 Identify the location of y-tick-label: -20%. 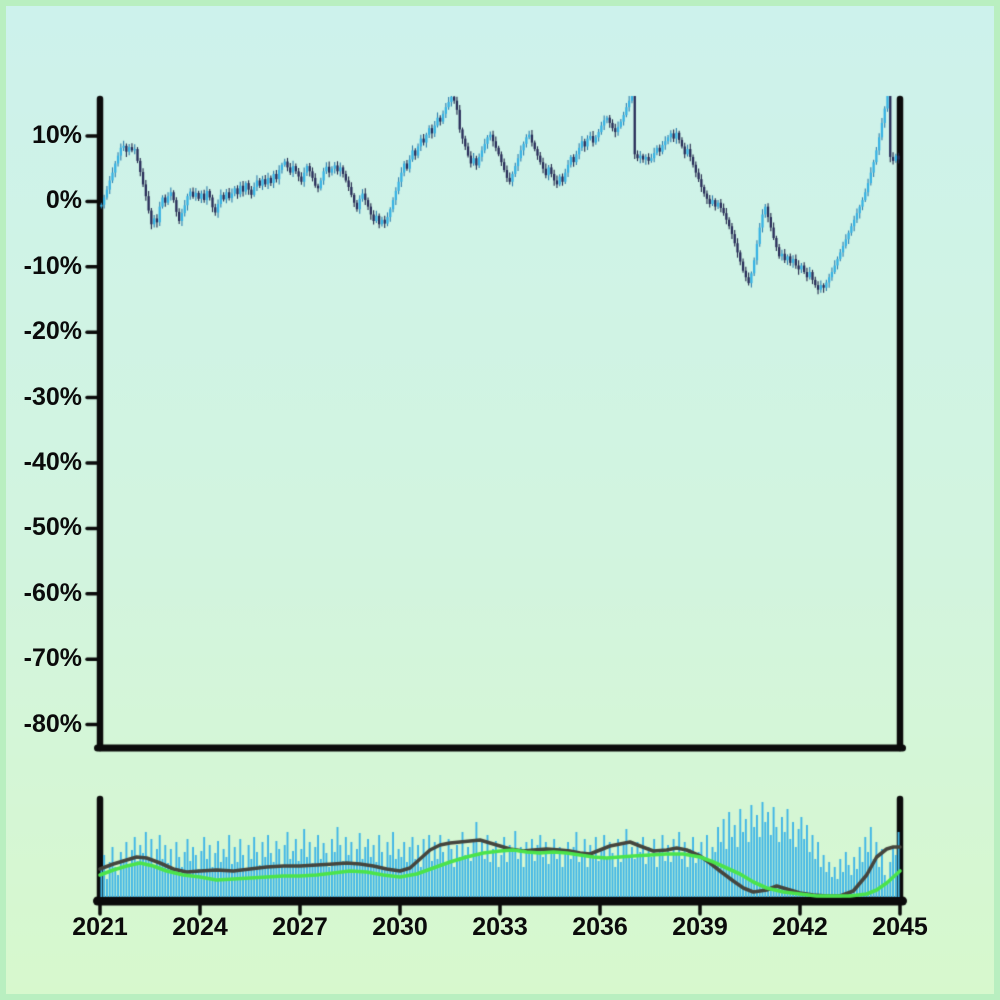
(52, 331).